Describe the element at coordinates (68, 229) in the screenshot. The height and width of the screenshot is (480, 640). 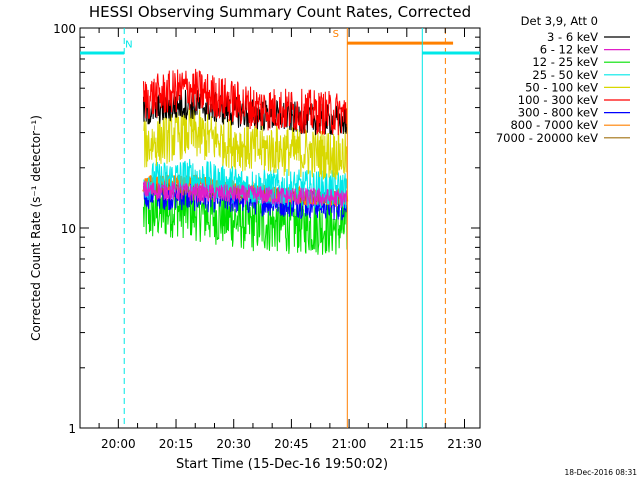
I see `y-tick-label: 10` at that location.